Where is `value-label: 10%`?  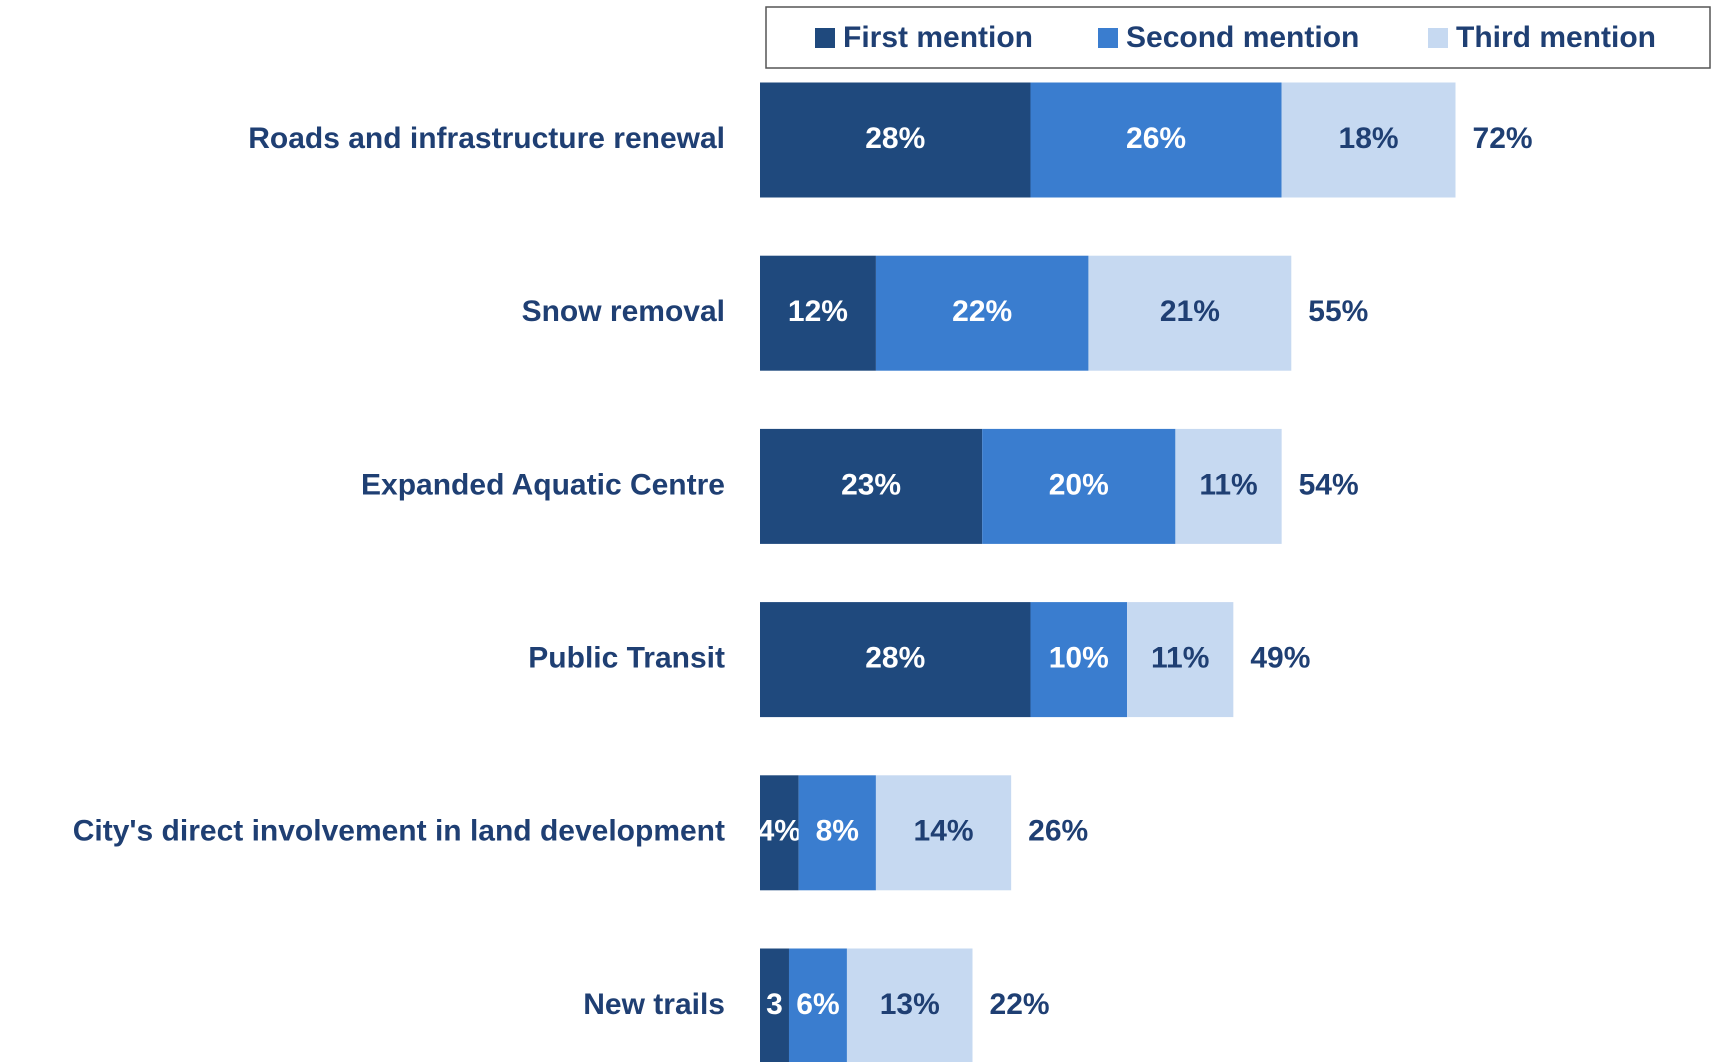 value-label: 10% is located at coordinates (1079, 658).